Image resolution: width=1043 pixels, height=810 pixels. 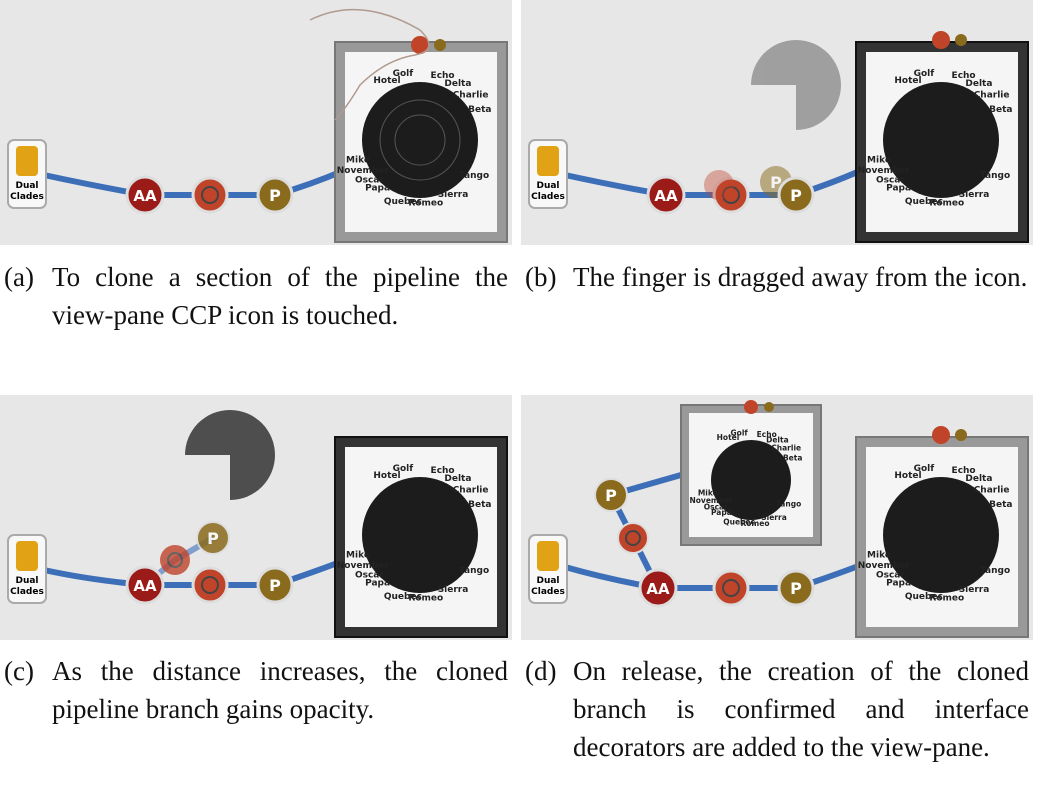 I want to click on caption-a-tag: (a), so click(x=19, y=277).